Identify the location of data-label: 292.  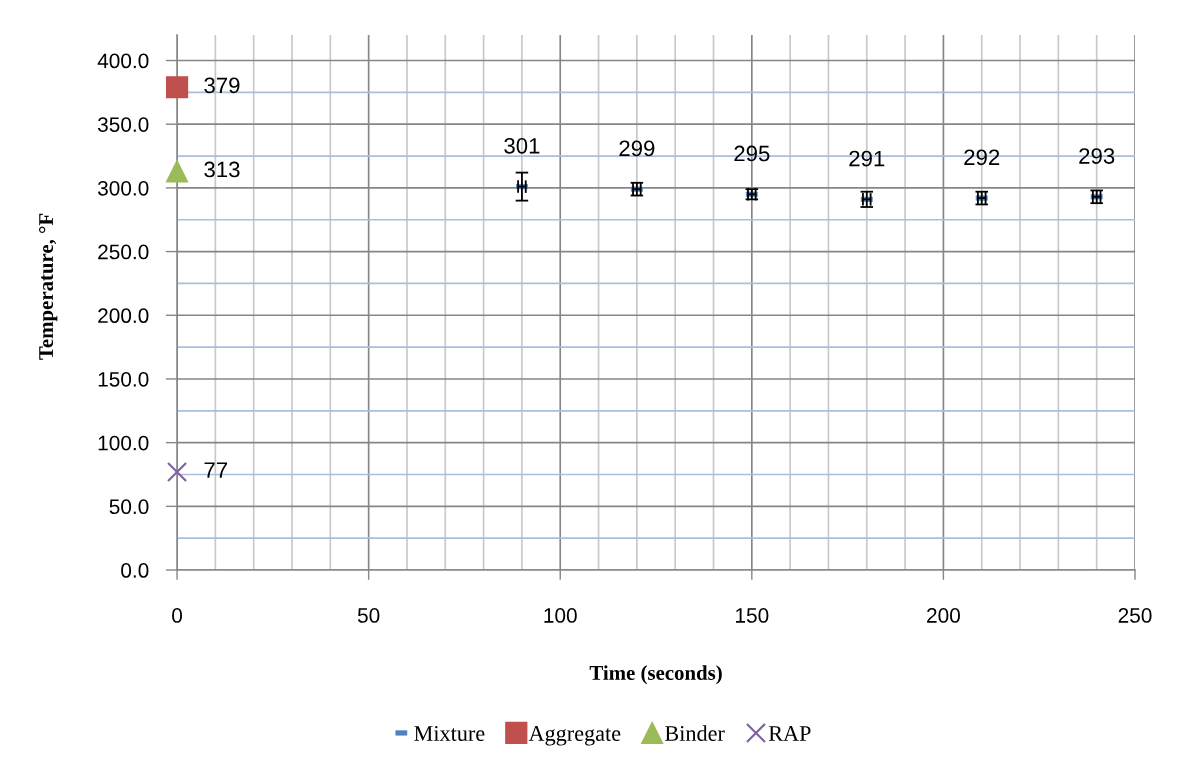
(982, 157).